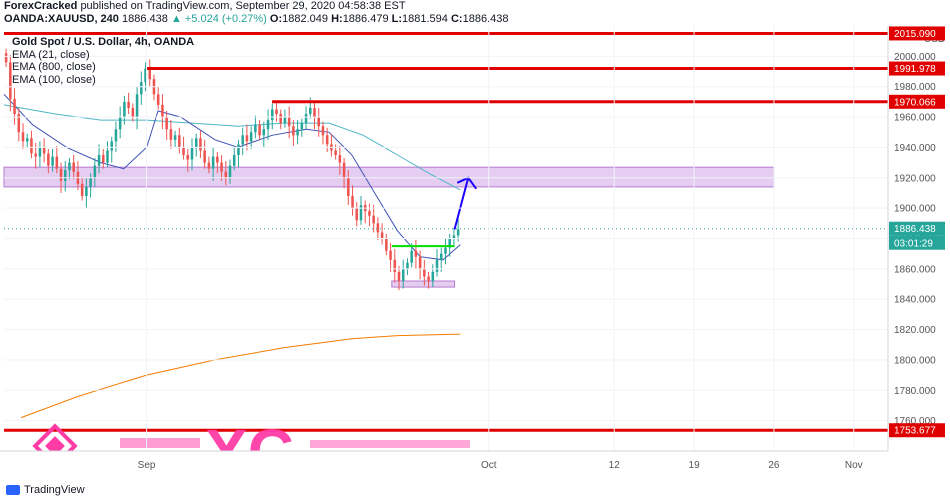 The height and width of the screenshot is (500, 950). I want to click on price-label-text: 2015.090, so click(915, 34).